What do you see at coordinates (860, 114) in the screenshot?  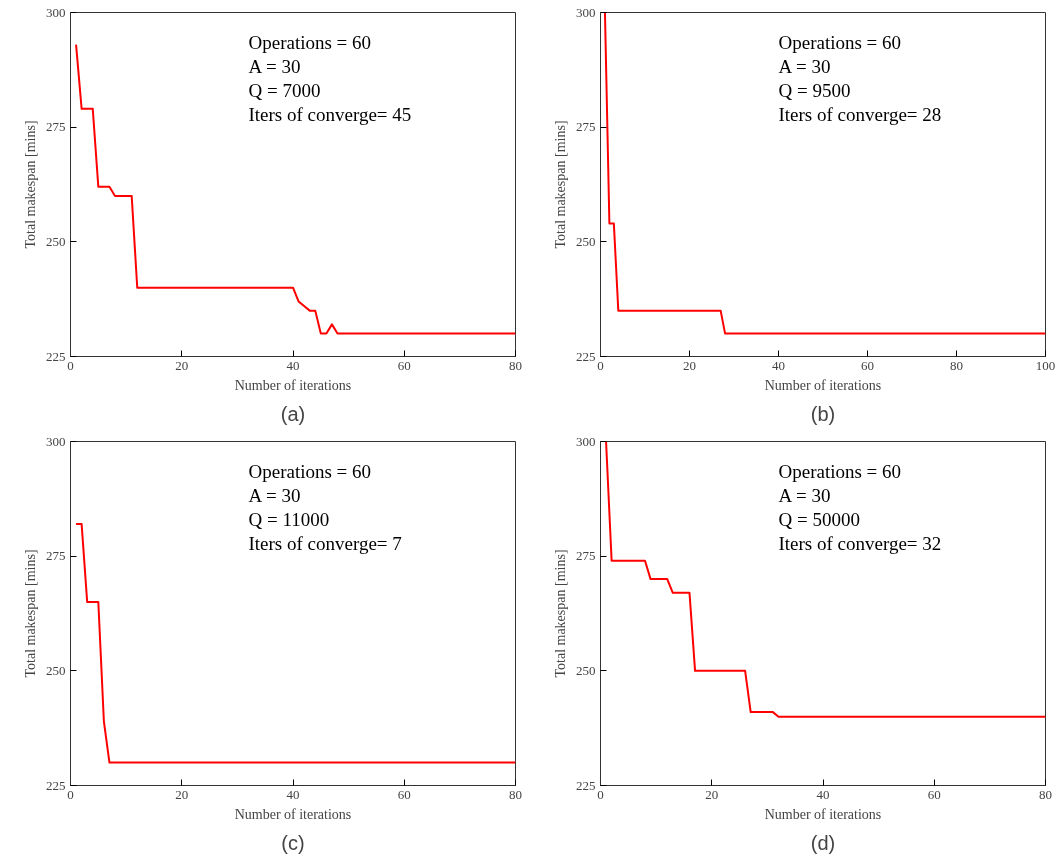 I see `annotation: Iters of converge= 28` at bounding box center [860, 114].